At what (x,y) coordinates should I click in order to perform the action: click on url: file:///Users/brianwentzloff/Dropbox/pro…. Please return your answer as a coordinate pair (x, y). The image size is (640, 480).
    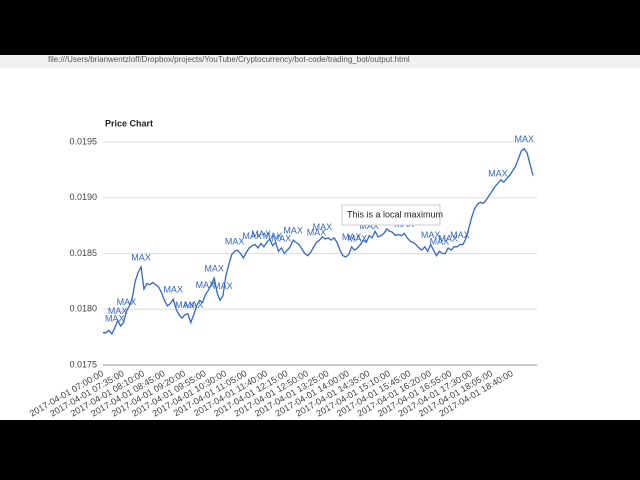
    Looking at the image, I should click on (229, 59).